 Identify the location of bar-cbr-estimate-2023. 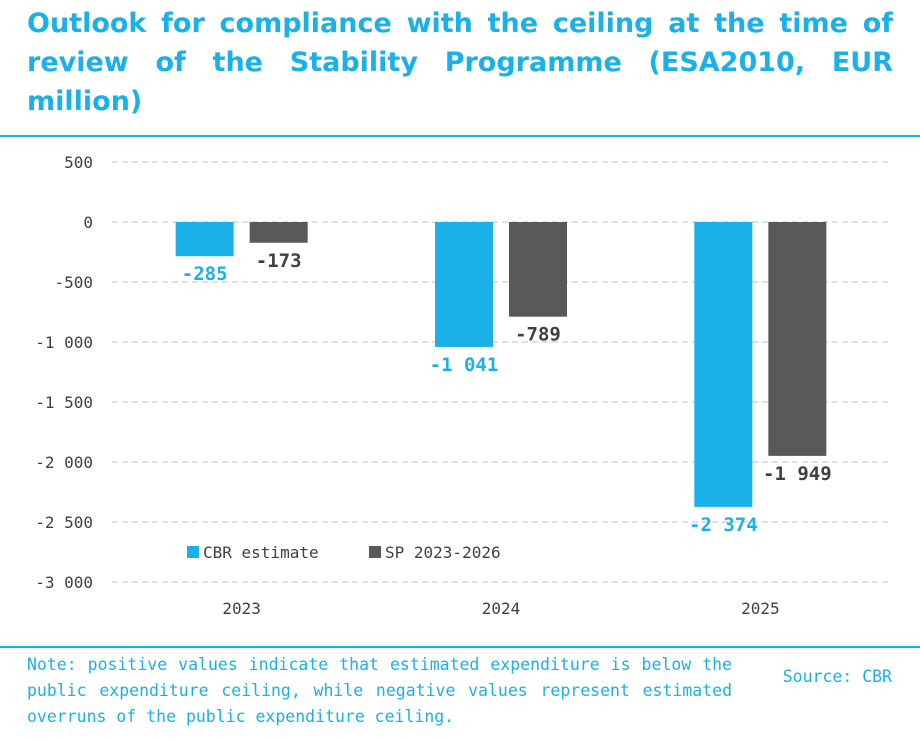
(204, 239).